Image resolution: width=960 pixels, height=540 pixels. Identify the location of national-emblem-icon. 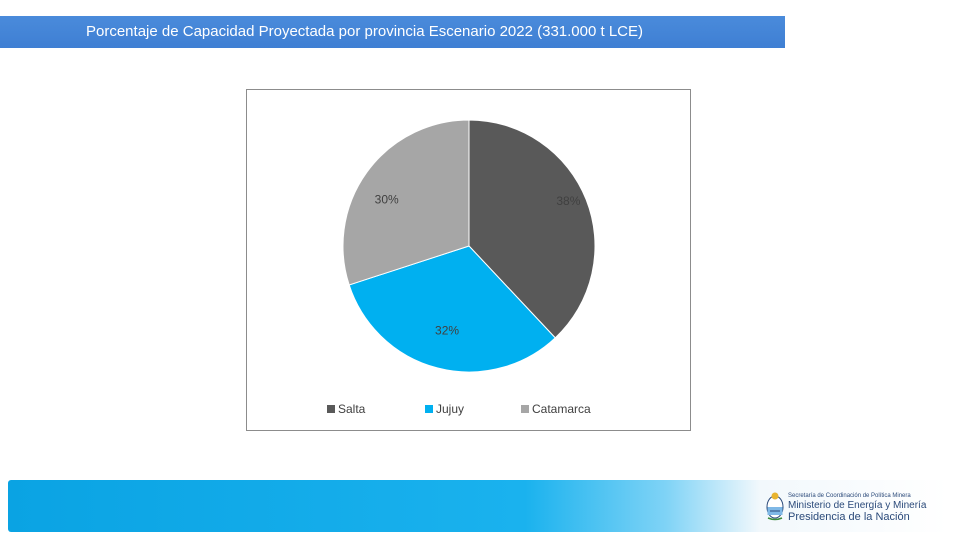
(775, 506).